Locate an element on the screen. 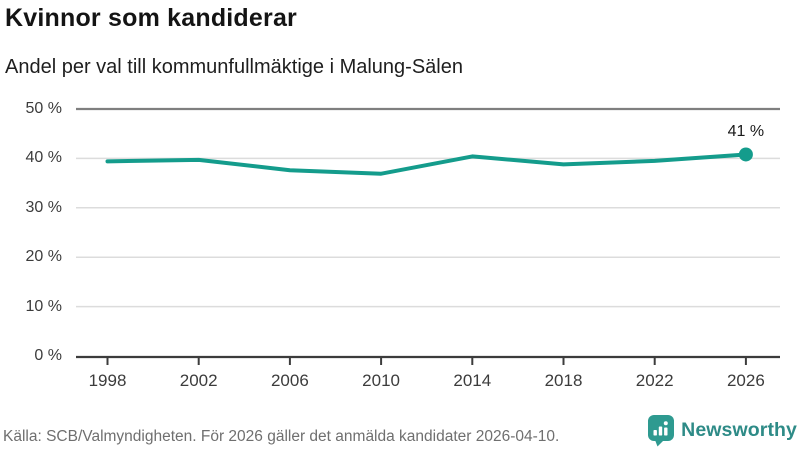  end-value-label: 41 % is located at coordinates (746, 132).